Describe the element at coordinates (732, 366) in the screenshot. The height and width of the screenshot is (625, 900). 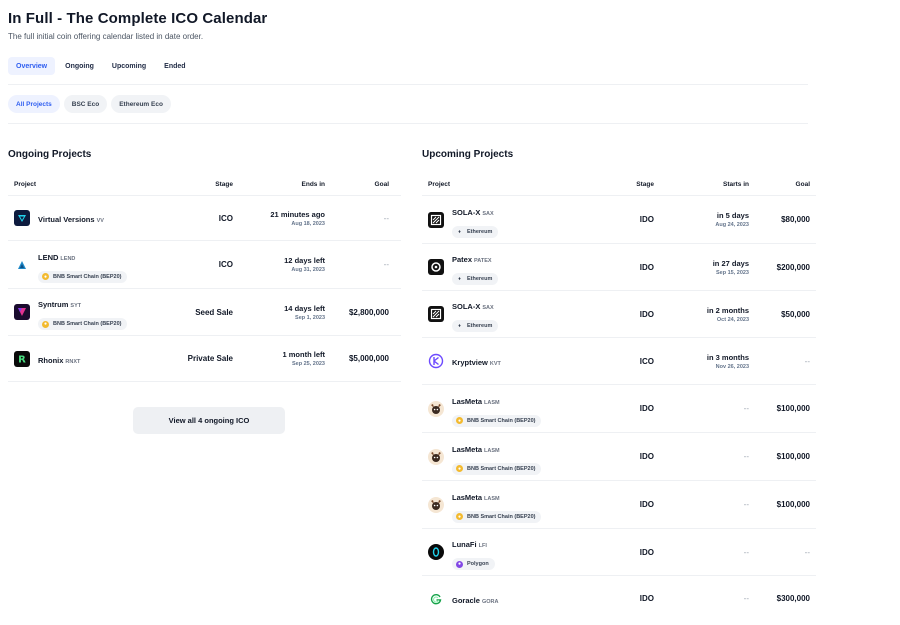
I see `time-date: Nov 26, 2023` at that location.